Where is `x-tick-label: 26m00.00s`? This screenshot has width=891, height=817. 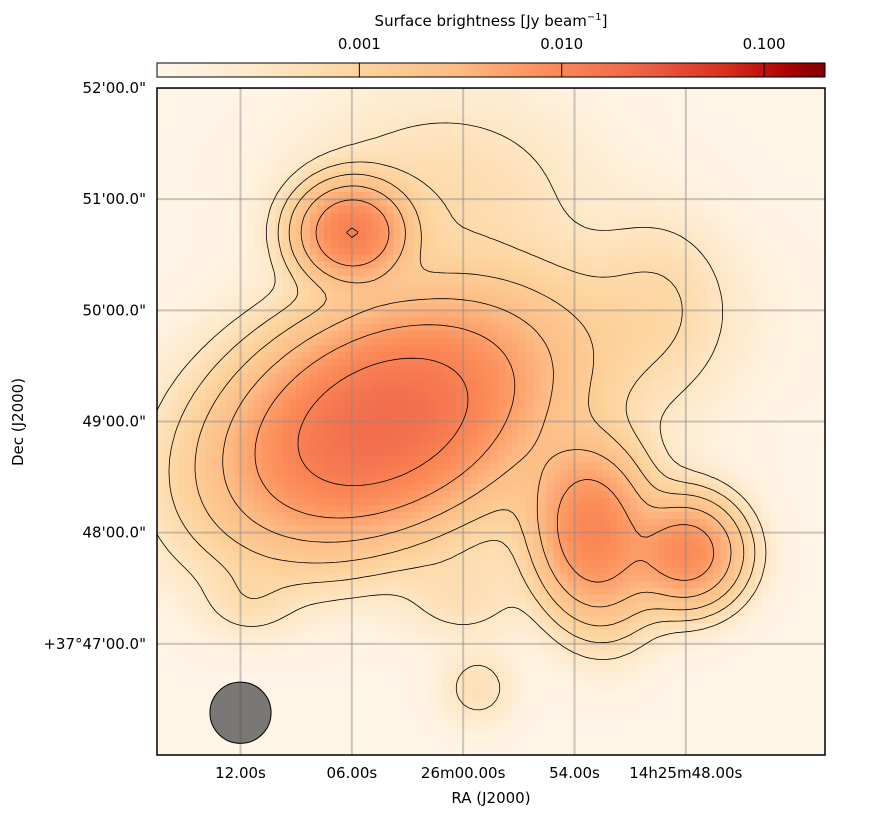
x-tick-label: 26m00.00s is located at coordinates (463, 773).